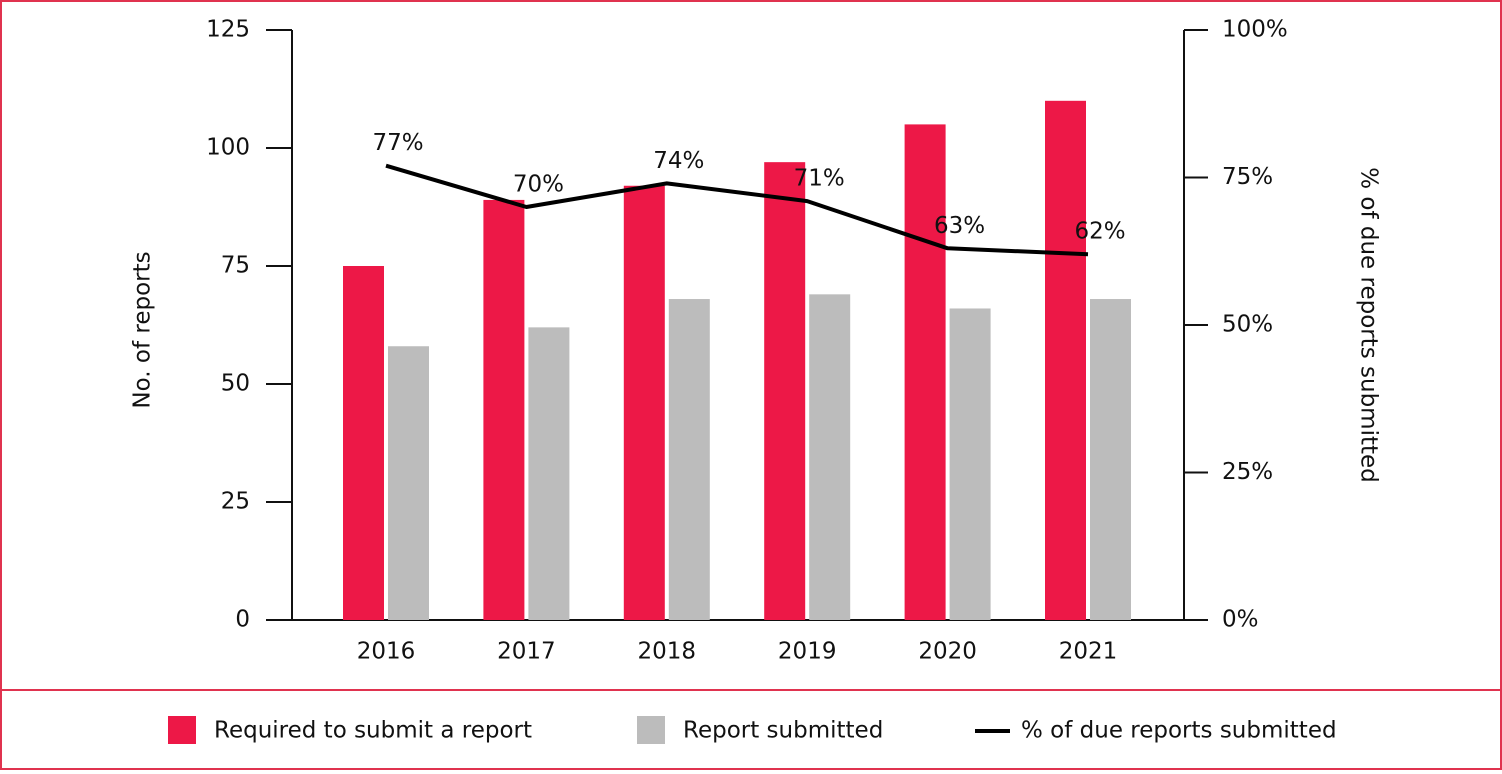  Describe the element at coordinates (1088, 652) in the screenshot. I see `x-tick-label: 2021` at that location.